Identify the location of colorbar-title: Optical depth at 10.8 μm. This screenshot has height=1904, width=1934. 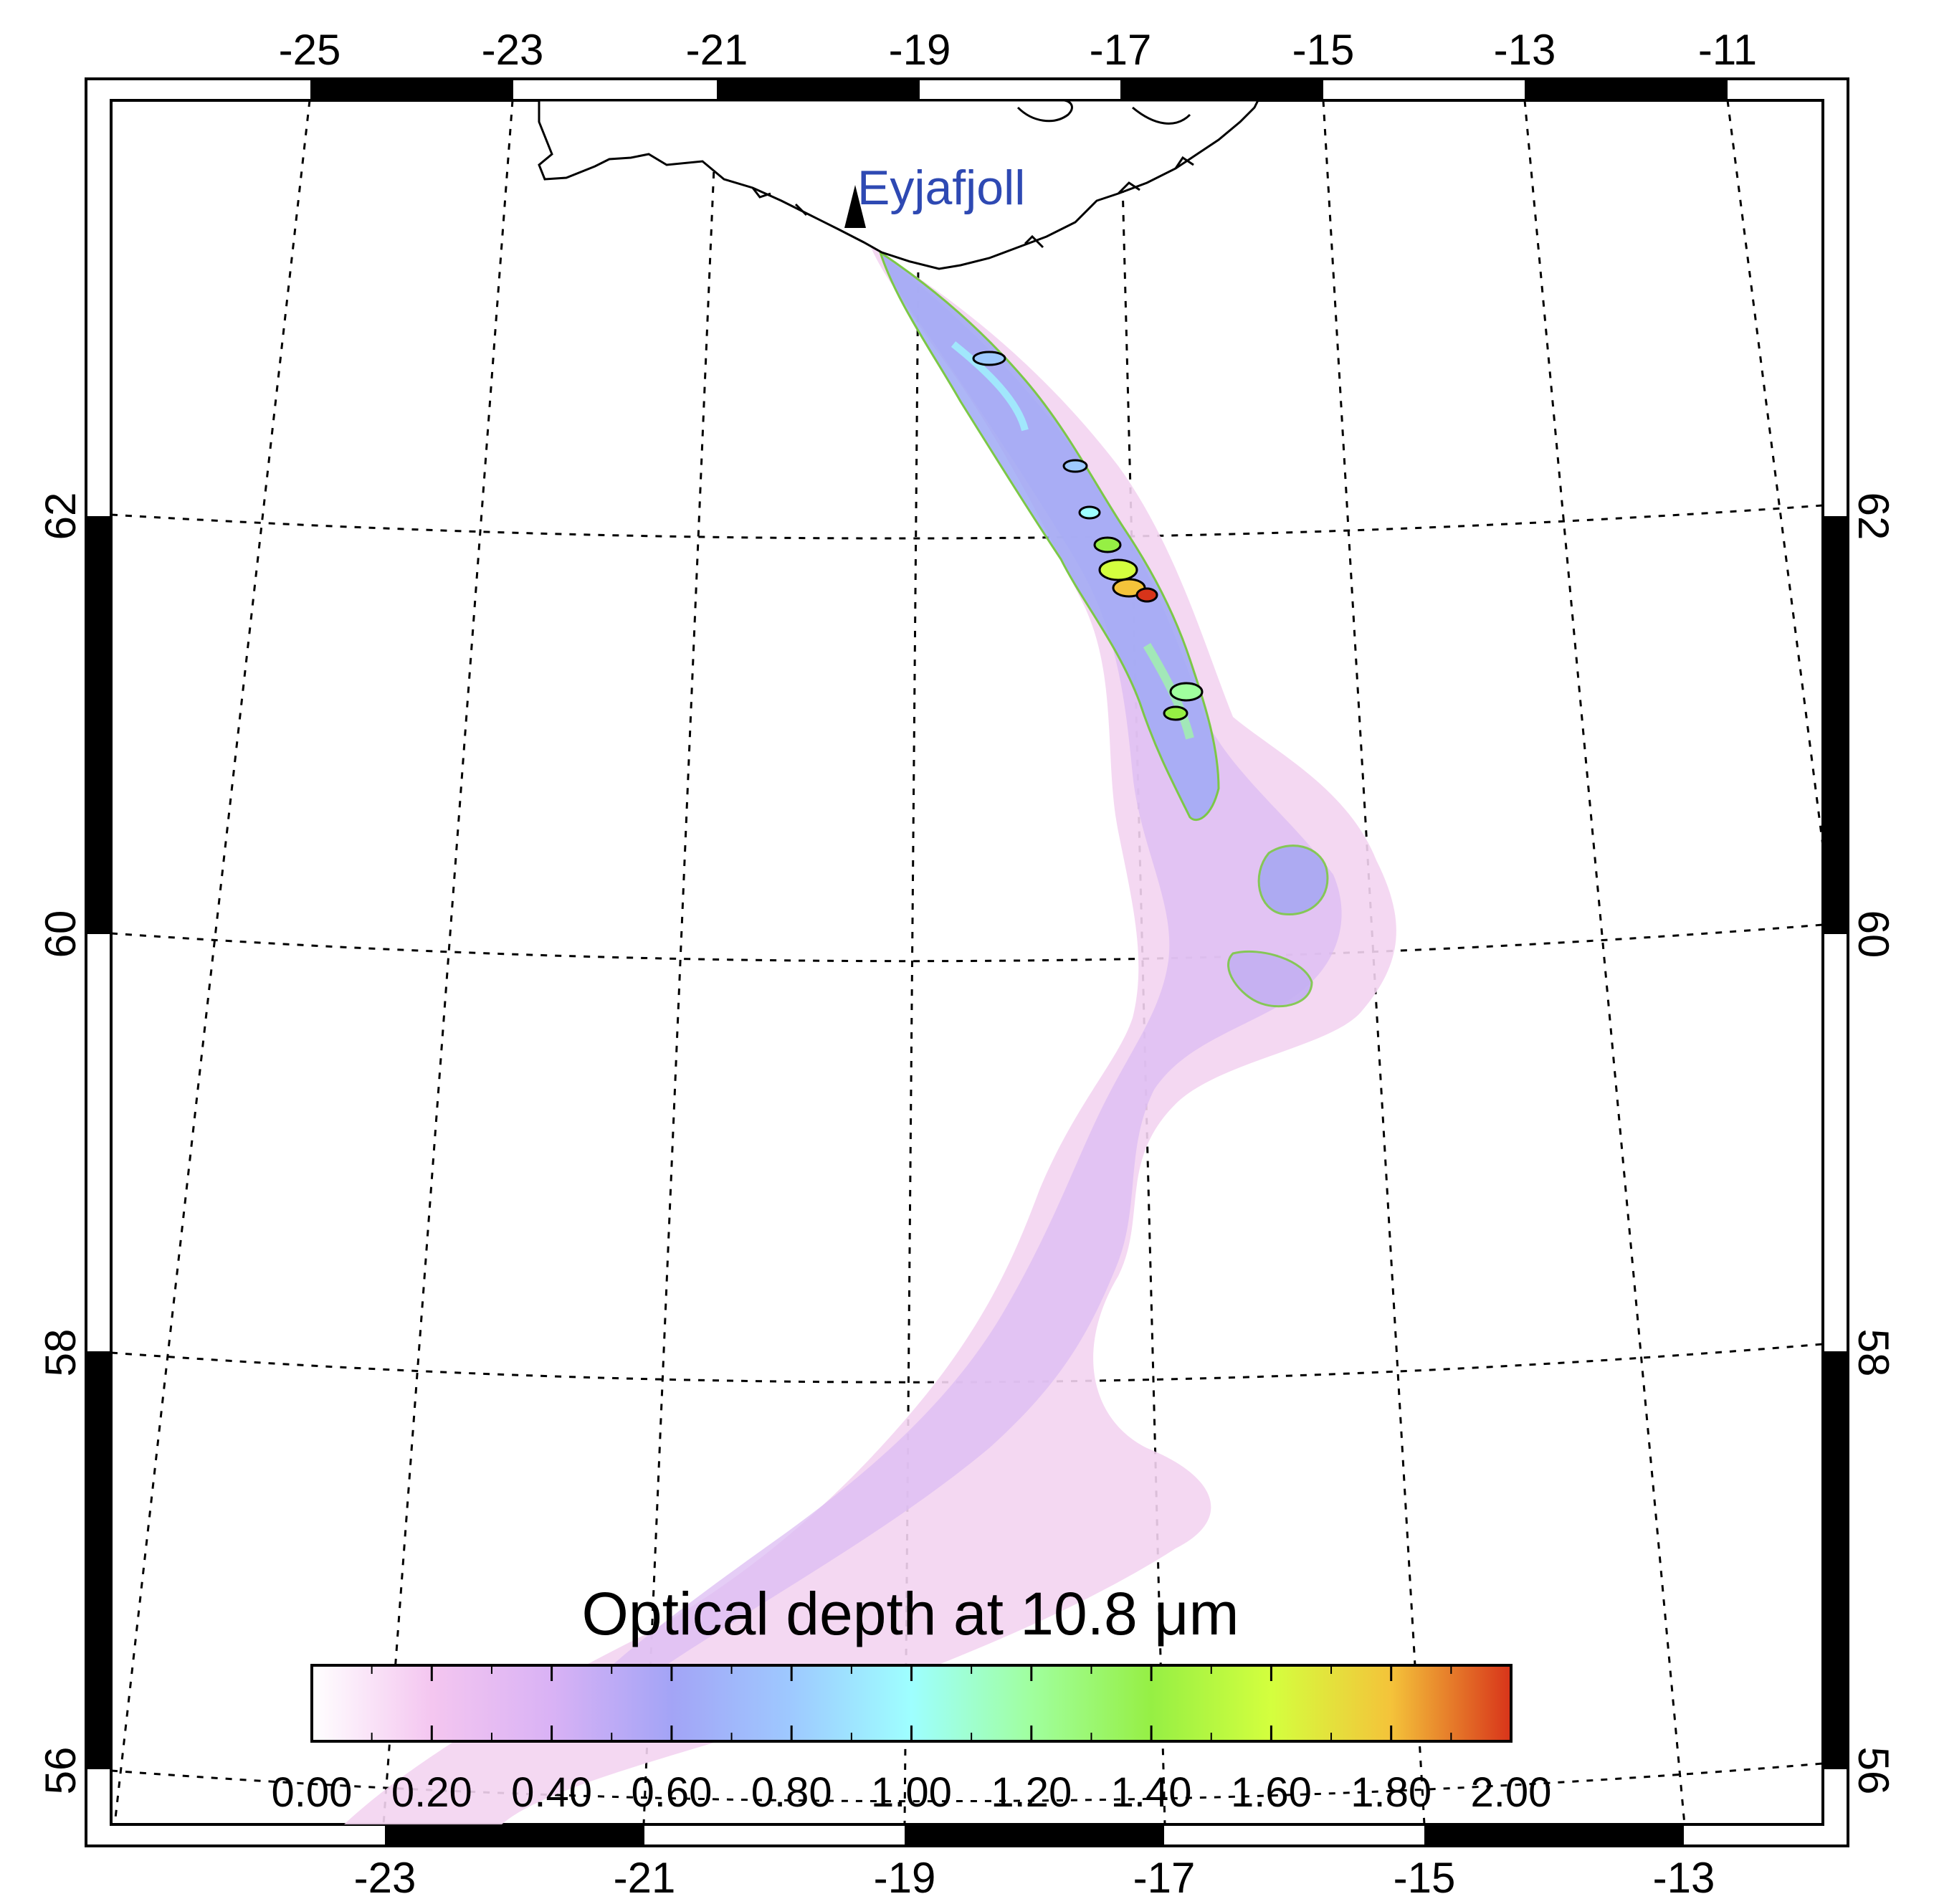
(911, 1613).